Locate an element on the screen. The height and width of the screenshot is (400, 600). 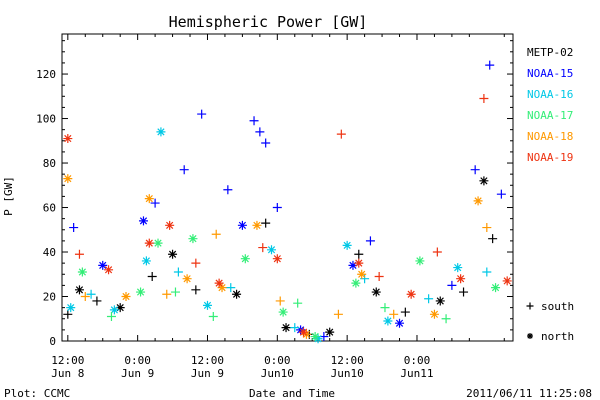
footer-timestamp: 2011/06/11 11:25:08 is located at coordinates (529, 393).